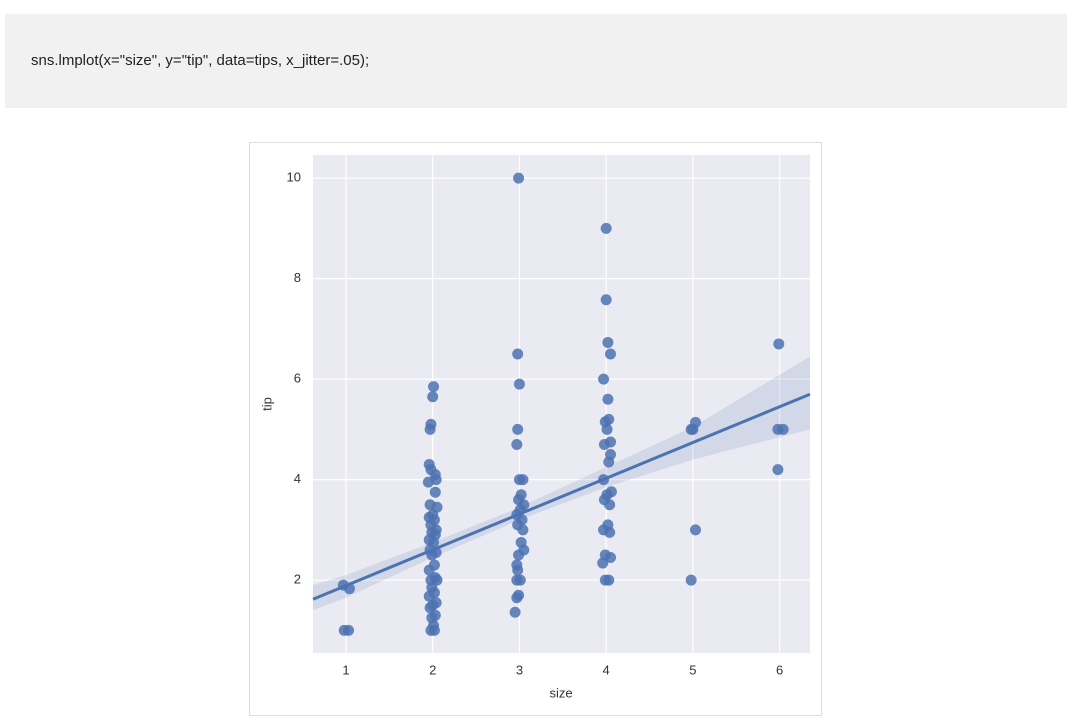 This screenshot has height=726, width=1080. What do you see at coordinates (561, 496) in the screenshot?
I see `regression-line` at bounding box center [561, 496].